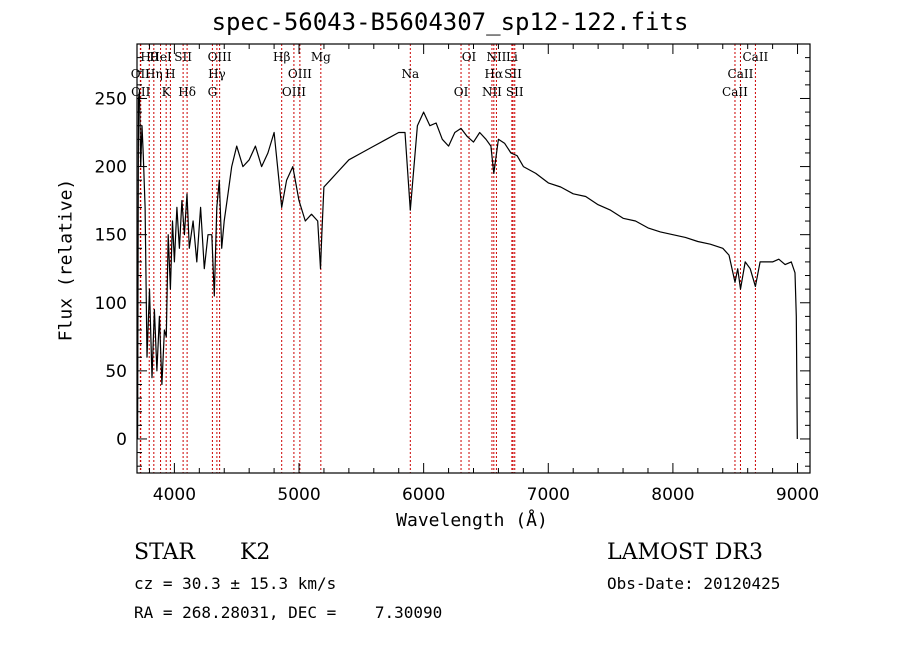 This screenshot has height=649, width=900. What do you see at coordinates (217, 74) in the screenshot?
I see `spectral-line-label: Hγ` at bounding box center [217, 74].